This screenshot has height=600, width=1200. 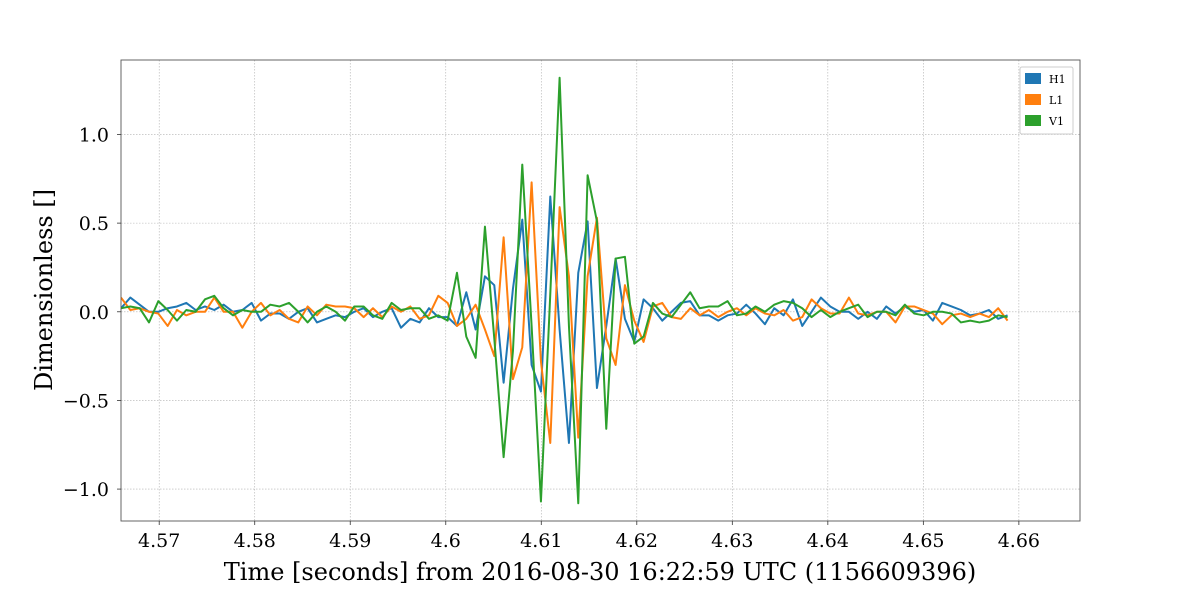 I want to click on x-tick-label: 4.58, so click(x=255, y=541).